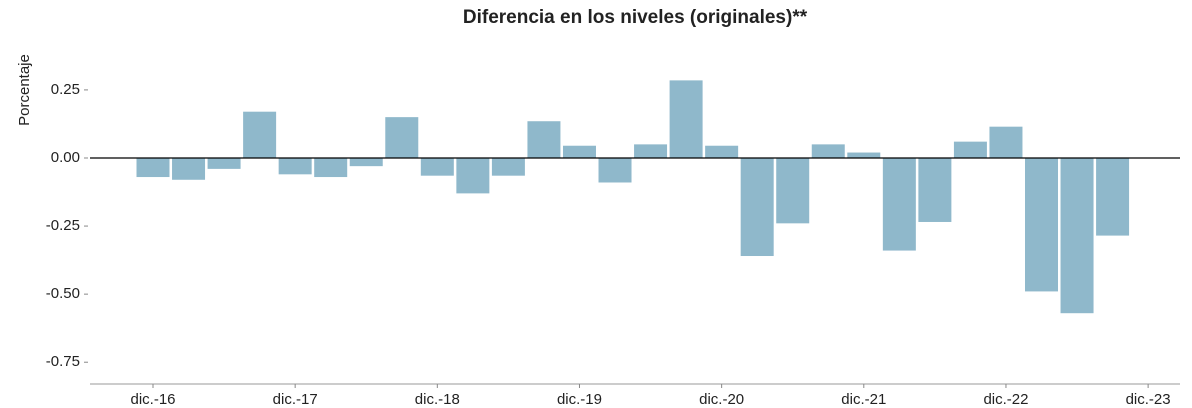 This screenshot has width=1192, height=408. I want to click on x-tick-label: dic.-21, so click(863, 399).